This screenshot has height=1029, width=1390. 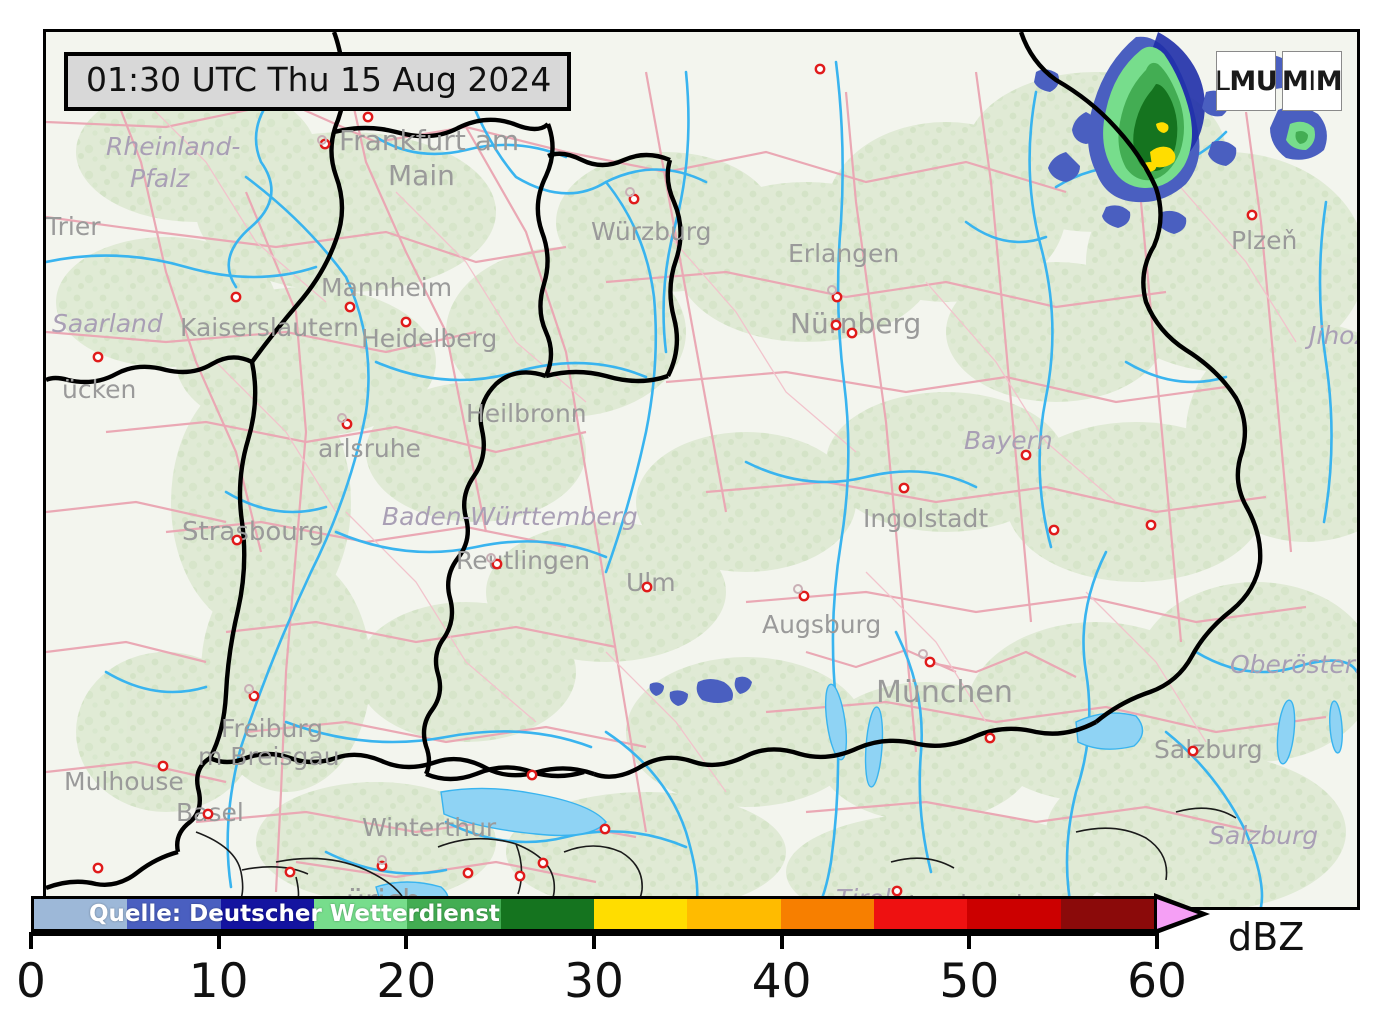 I want to click on lake-traunsee, so click(x=1336, y=727).